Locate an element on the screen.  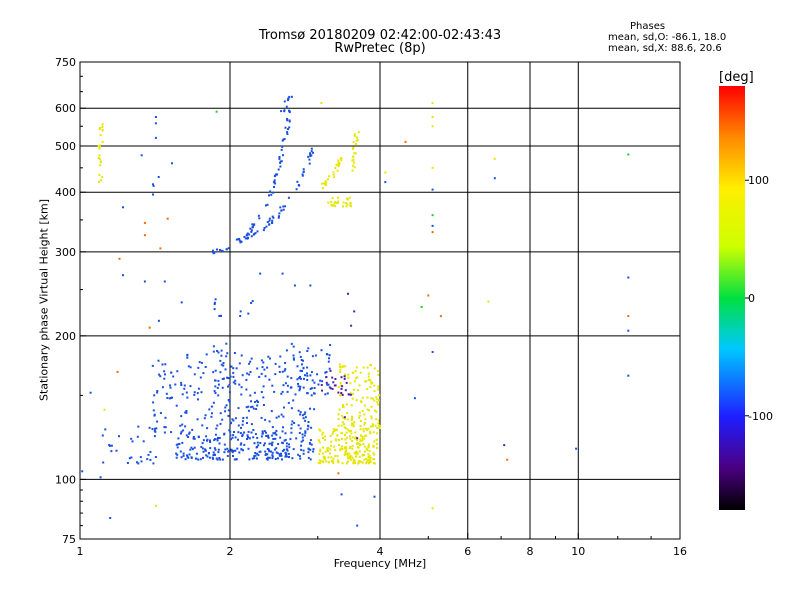
x-axis-label: Frequency [MHz] is located at coordinates (380, 563).